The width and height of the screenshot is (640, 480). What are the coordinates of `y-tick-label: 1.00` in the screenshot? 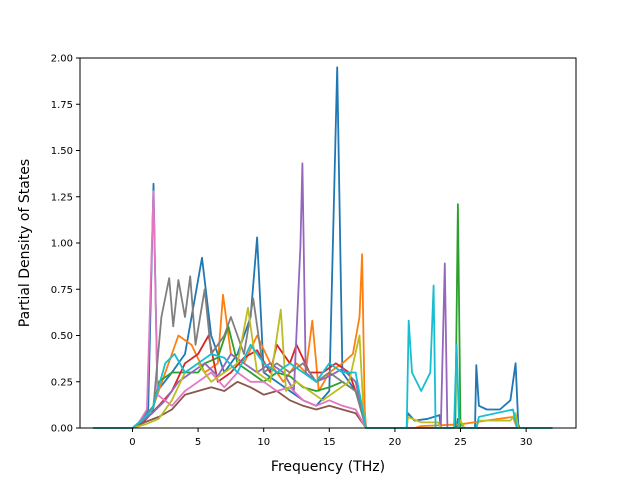 It's located at (62, 244).